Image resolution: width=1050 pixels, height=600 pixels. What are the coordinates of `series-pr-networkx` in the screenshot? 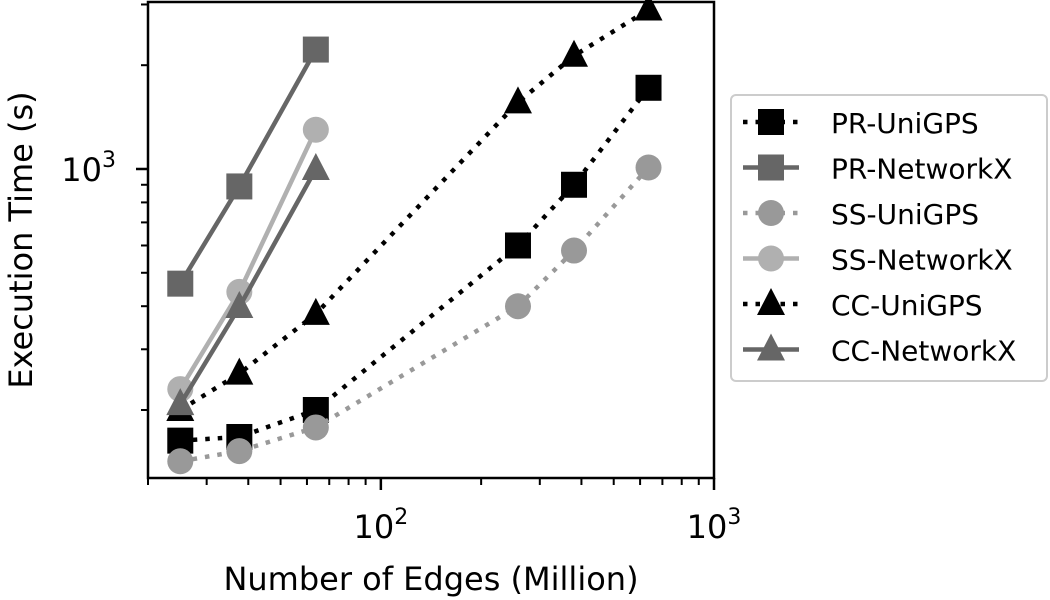 It's located at (248, 166).